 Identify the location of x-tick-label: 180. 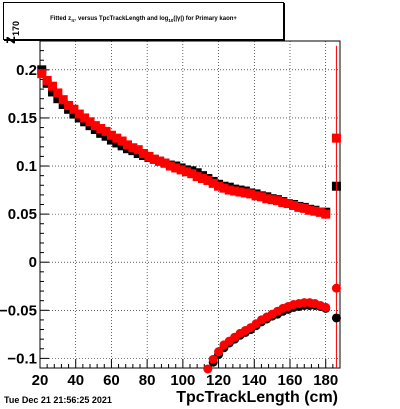
(325, 380).